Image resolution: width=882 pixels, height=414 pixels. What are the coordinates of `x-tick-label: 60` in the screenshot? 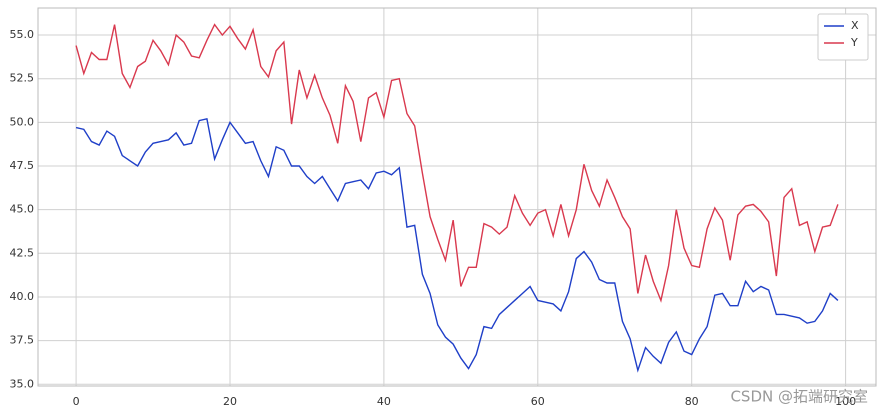 It's located at (538, 401).